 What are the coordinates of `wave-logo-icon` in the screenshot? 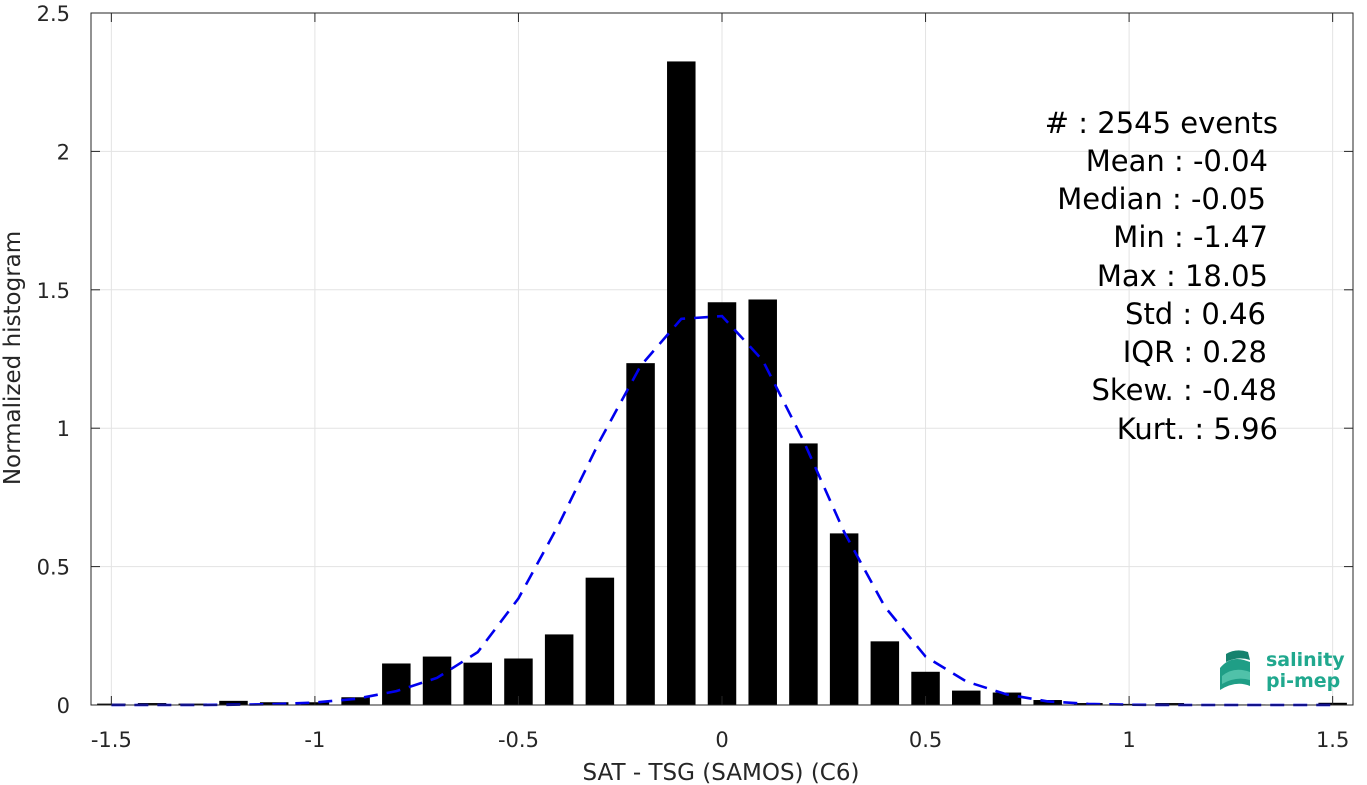 It's located at (1235, 670).